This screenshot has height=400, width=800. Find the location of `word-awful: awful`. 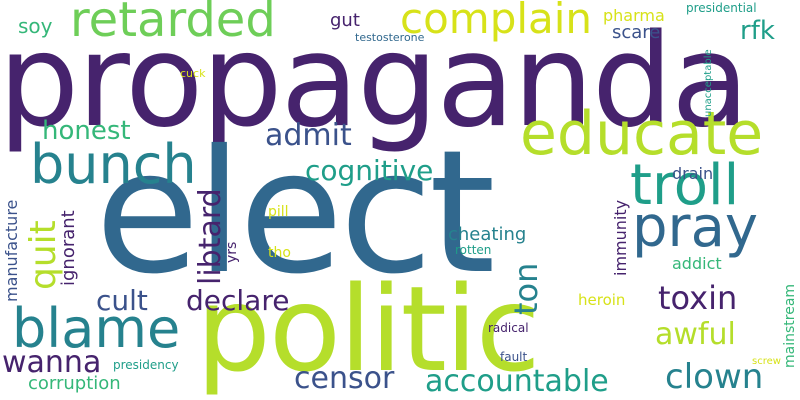

word-awful: awful is located at coordinates (695, 334).